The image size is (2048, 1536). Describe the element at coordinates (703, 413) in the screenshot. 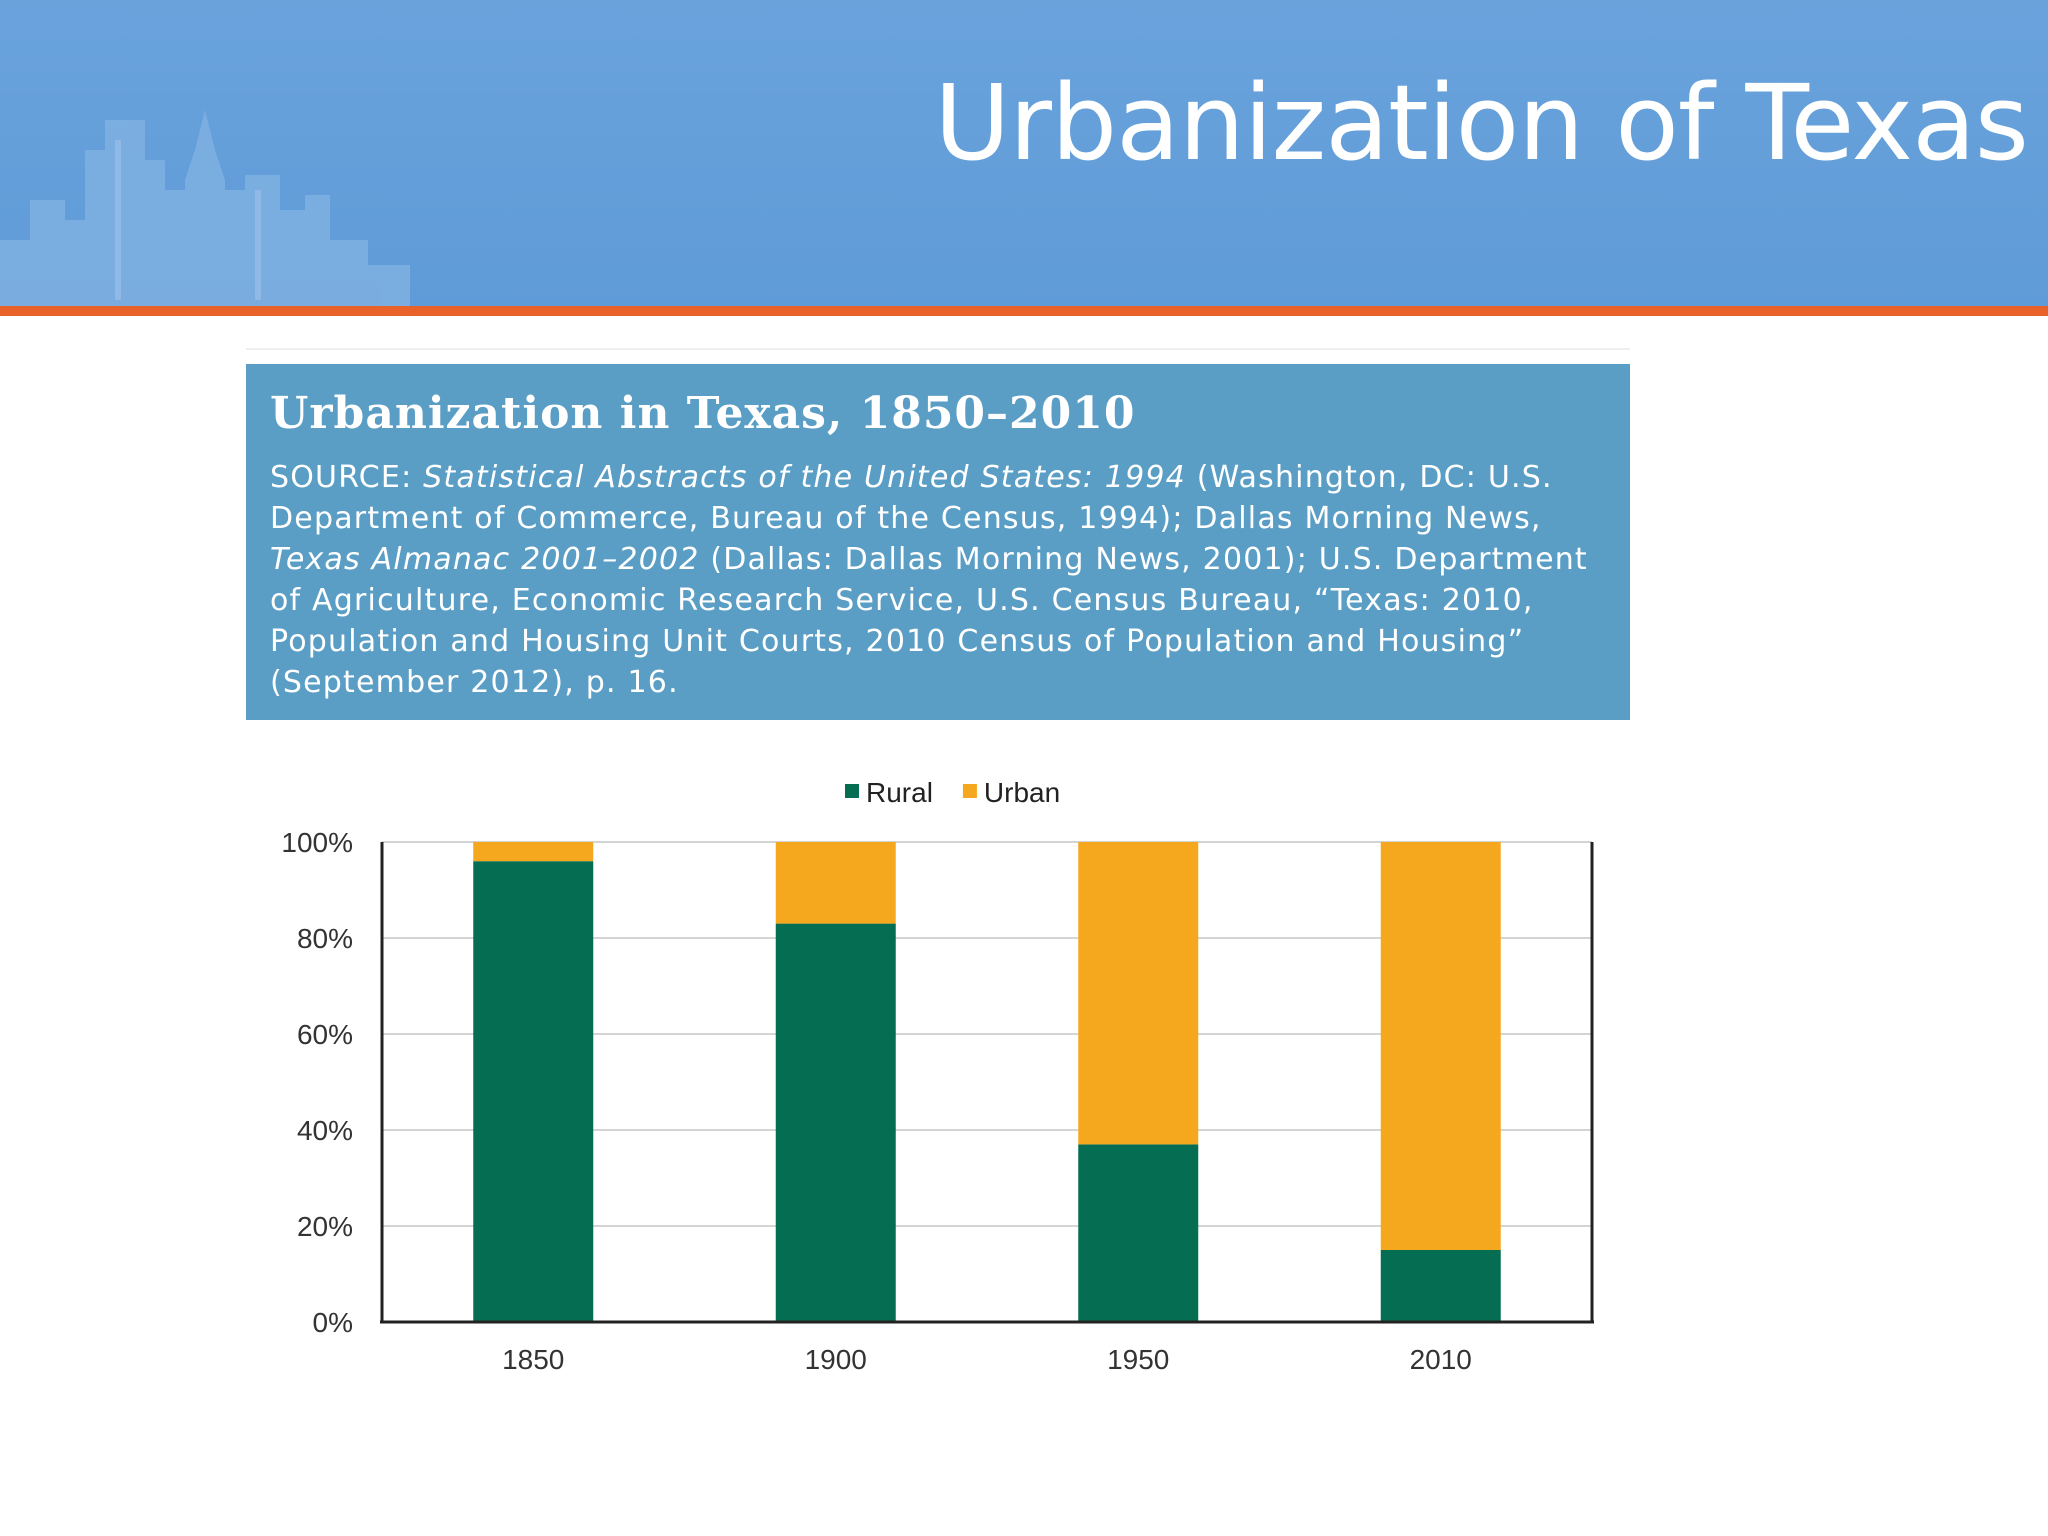

I see `chart-title: Urbanization in Texas, 1850–2010` at that location.